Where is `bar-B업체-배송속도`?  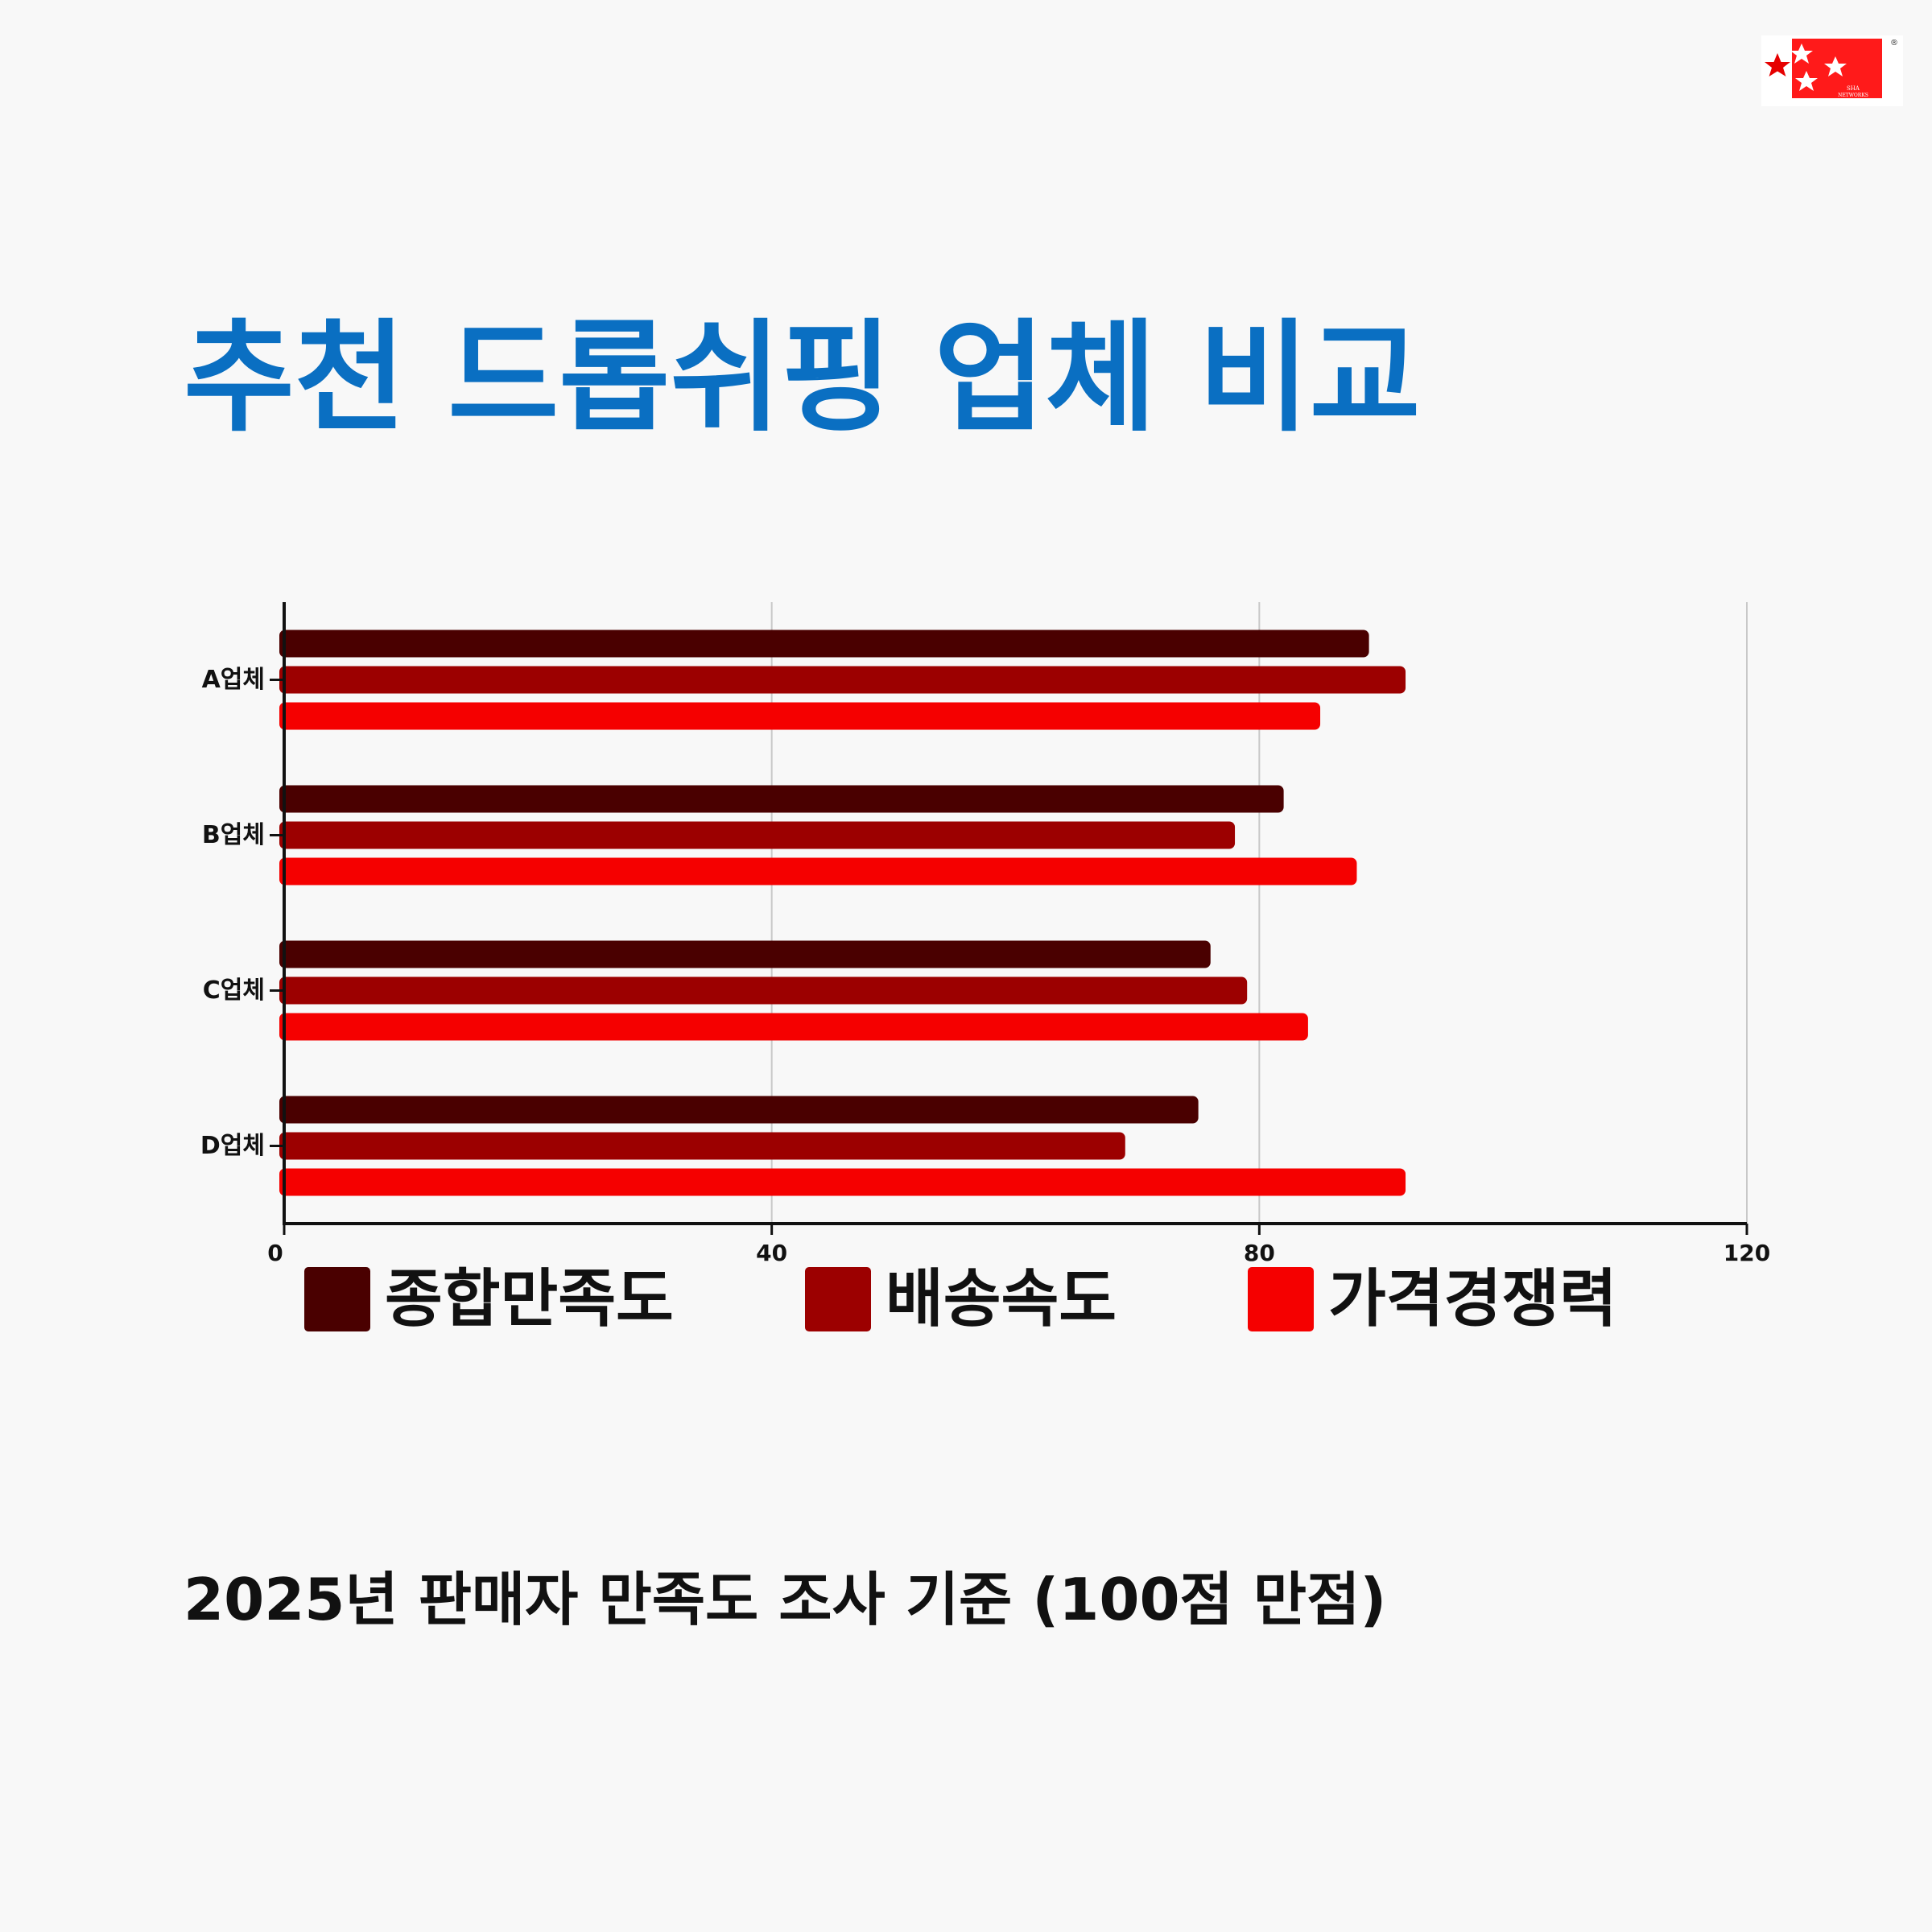 bar-B업체-배송속도 is located at coordinates (757, 835).